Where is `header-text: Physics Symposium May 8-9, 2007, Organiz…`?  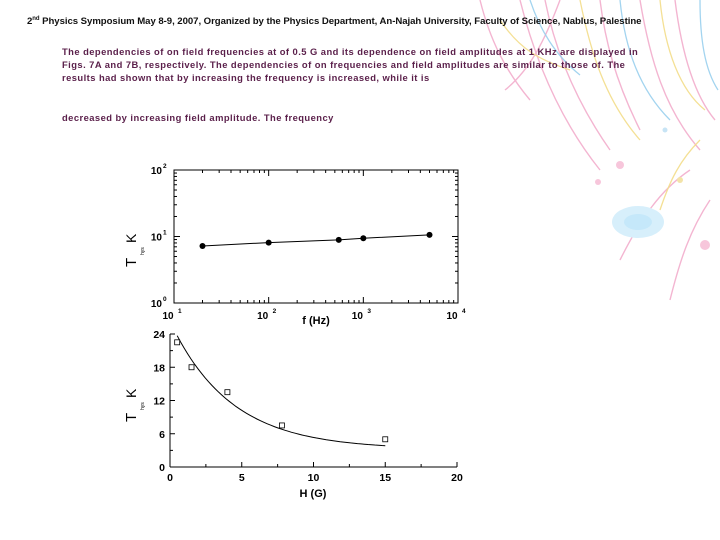 header-text: Physics Symposium May 8-9, 2007, Organiz… is located at coordinates (340, 22).